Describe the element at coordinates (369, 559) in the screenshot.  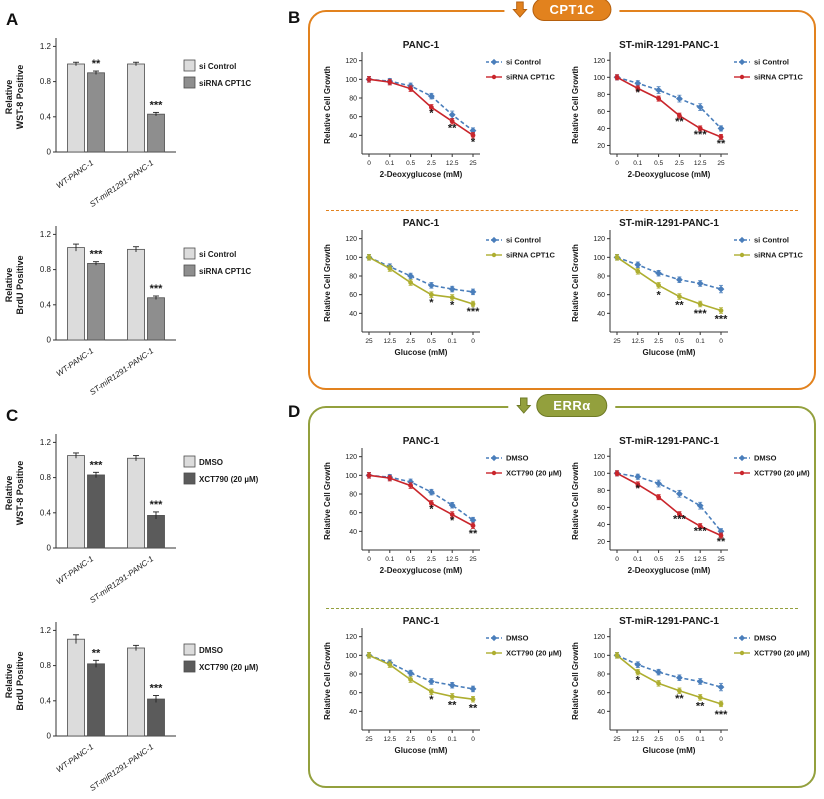
I see `x-tick-label: 0` at that location.